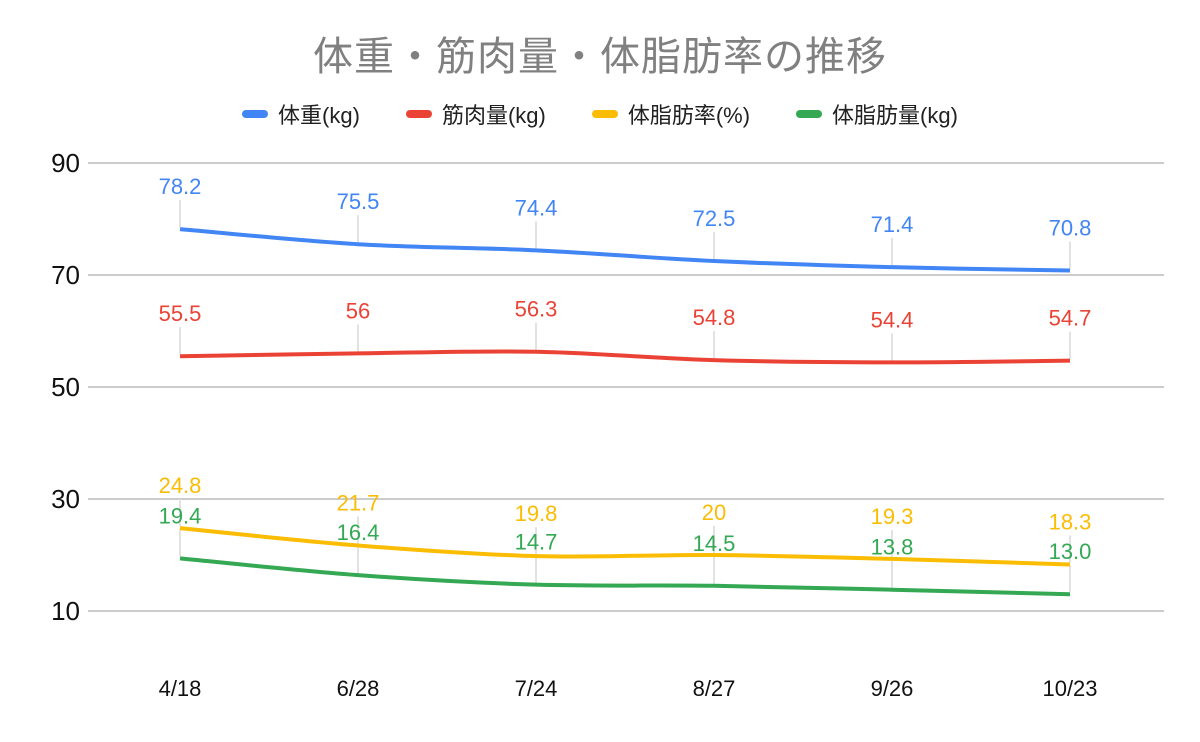  What do you see at coordinates (536, 542) in the screenshot?
I see `data-label-body-fat-mass-7/24: 14.7` at bounding box center [536, 542].